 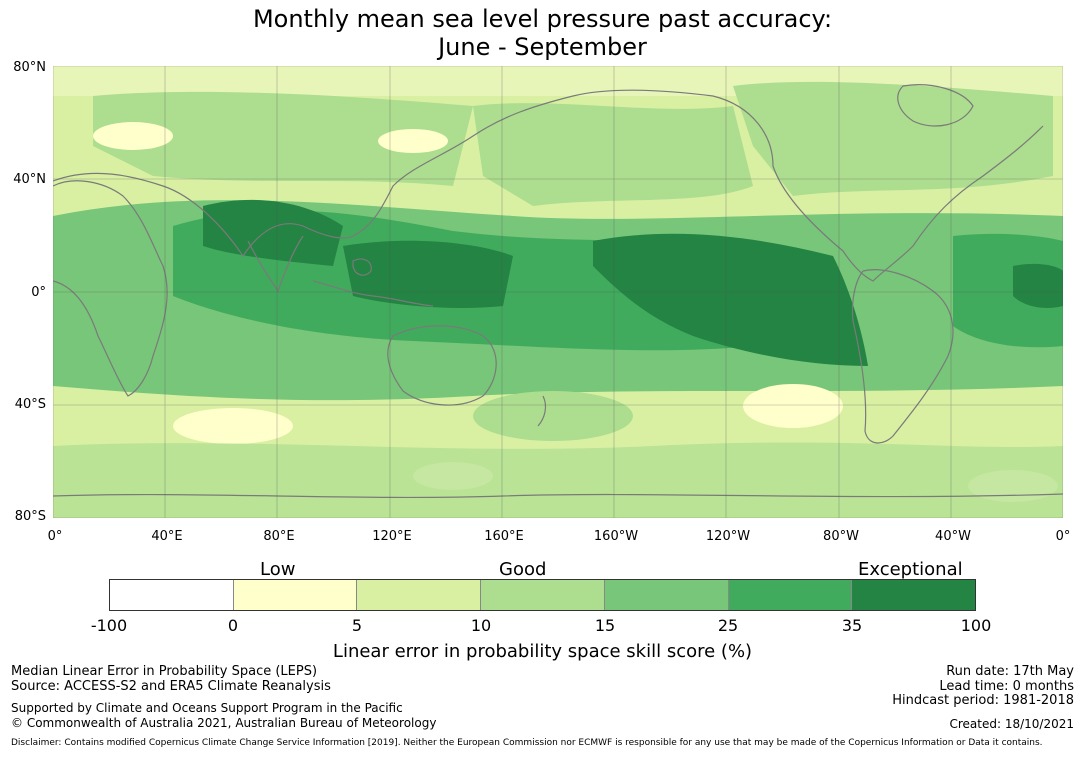 What do you see at coordinates (1063, 536) in the screenshot?
I see `lon-label-0-right: 0°` at bounding box center [1063, 536].